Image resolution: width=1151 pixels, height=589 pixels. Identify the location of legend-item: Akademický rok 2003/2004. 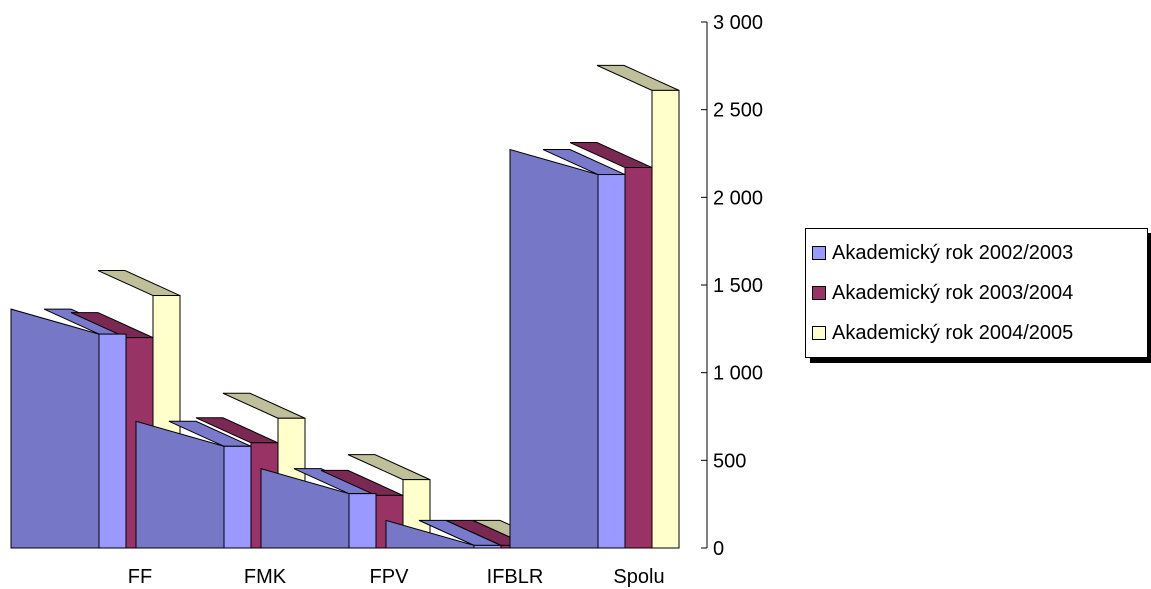
(979, 293).